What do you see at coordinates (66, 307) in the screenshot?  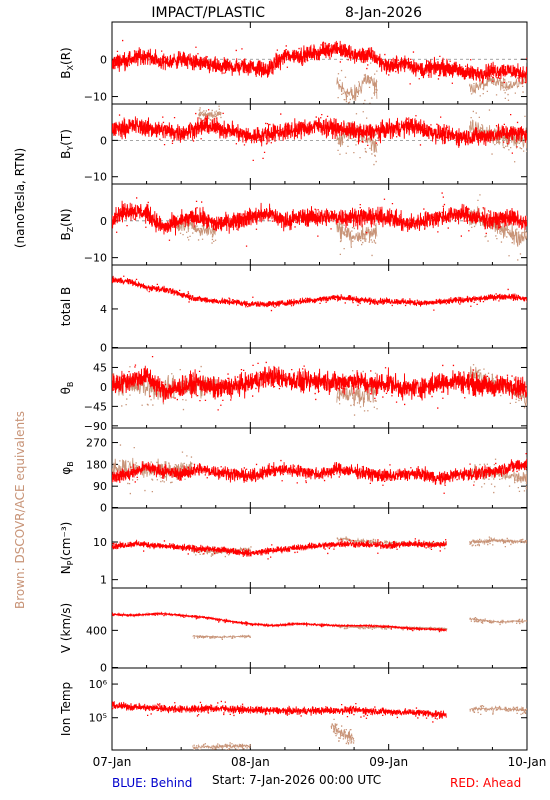 I see `y-axis-label: total B` at bounding box center [66, 307].